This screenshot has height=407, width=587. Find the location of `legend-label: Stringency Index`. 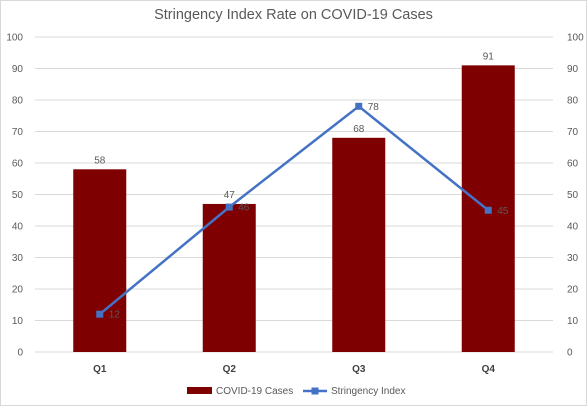

legend-label: Stringency Index is located at coordinates (368, 391).